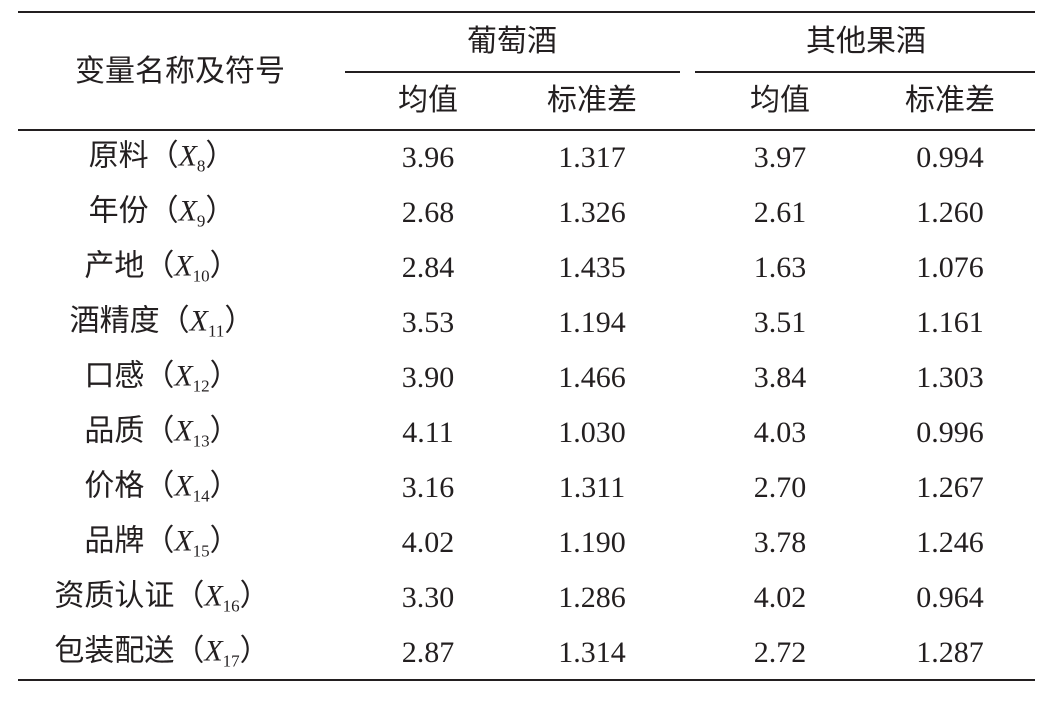 The width and height of the screenshot is (1051, 702). Describe the element at coordinates (231, 661) in the screenshot. I see `variable-subscript: 17` at that location.